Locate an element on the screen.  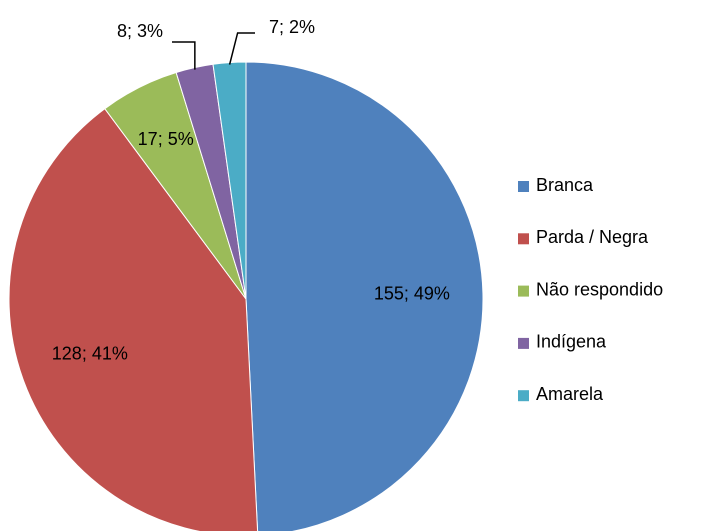
data-label: 17; 5% is located at coordinates (166, 139).